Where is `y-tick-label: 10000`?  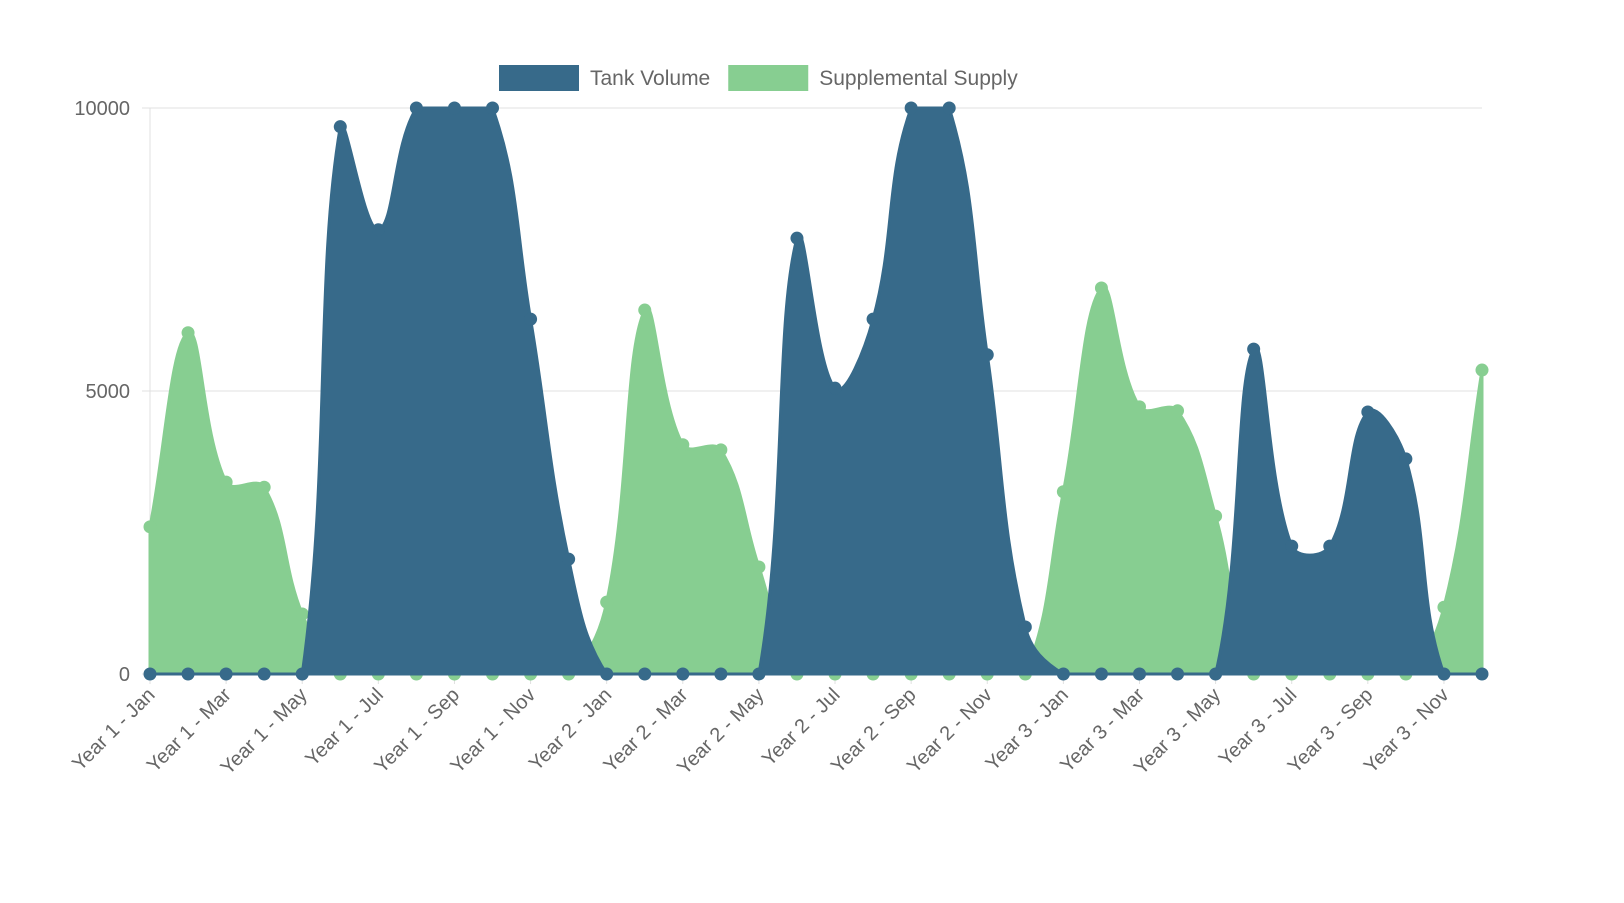 y-tick-label: 10000 is located at coordinates (102, 109).